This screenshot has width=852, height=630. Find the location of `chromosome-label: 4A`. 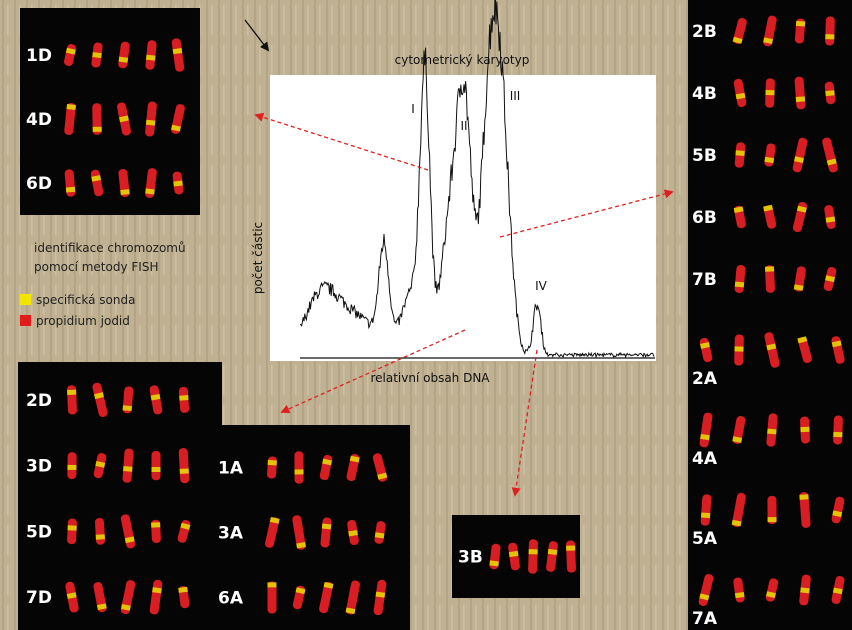

chromosome-label: 4A is located at coordinates (705, 459).